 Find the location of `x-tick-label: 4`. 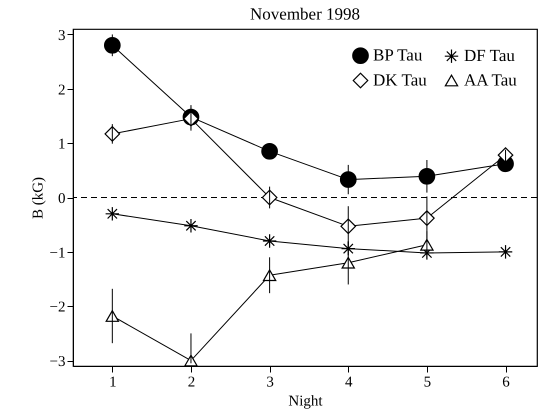

x-tick-label: 4 is located at coordinates (349, 382).